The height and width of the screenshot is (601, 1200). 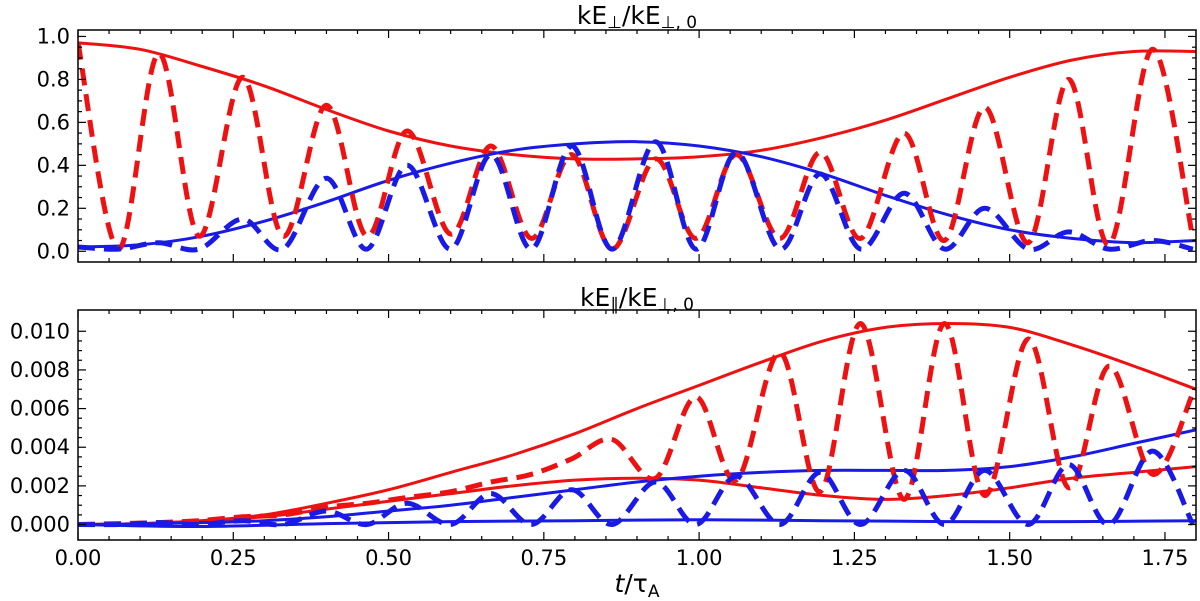 I want to click on y-tick-label: 0.6, so click(x=53, y=122).